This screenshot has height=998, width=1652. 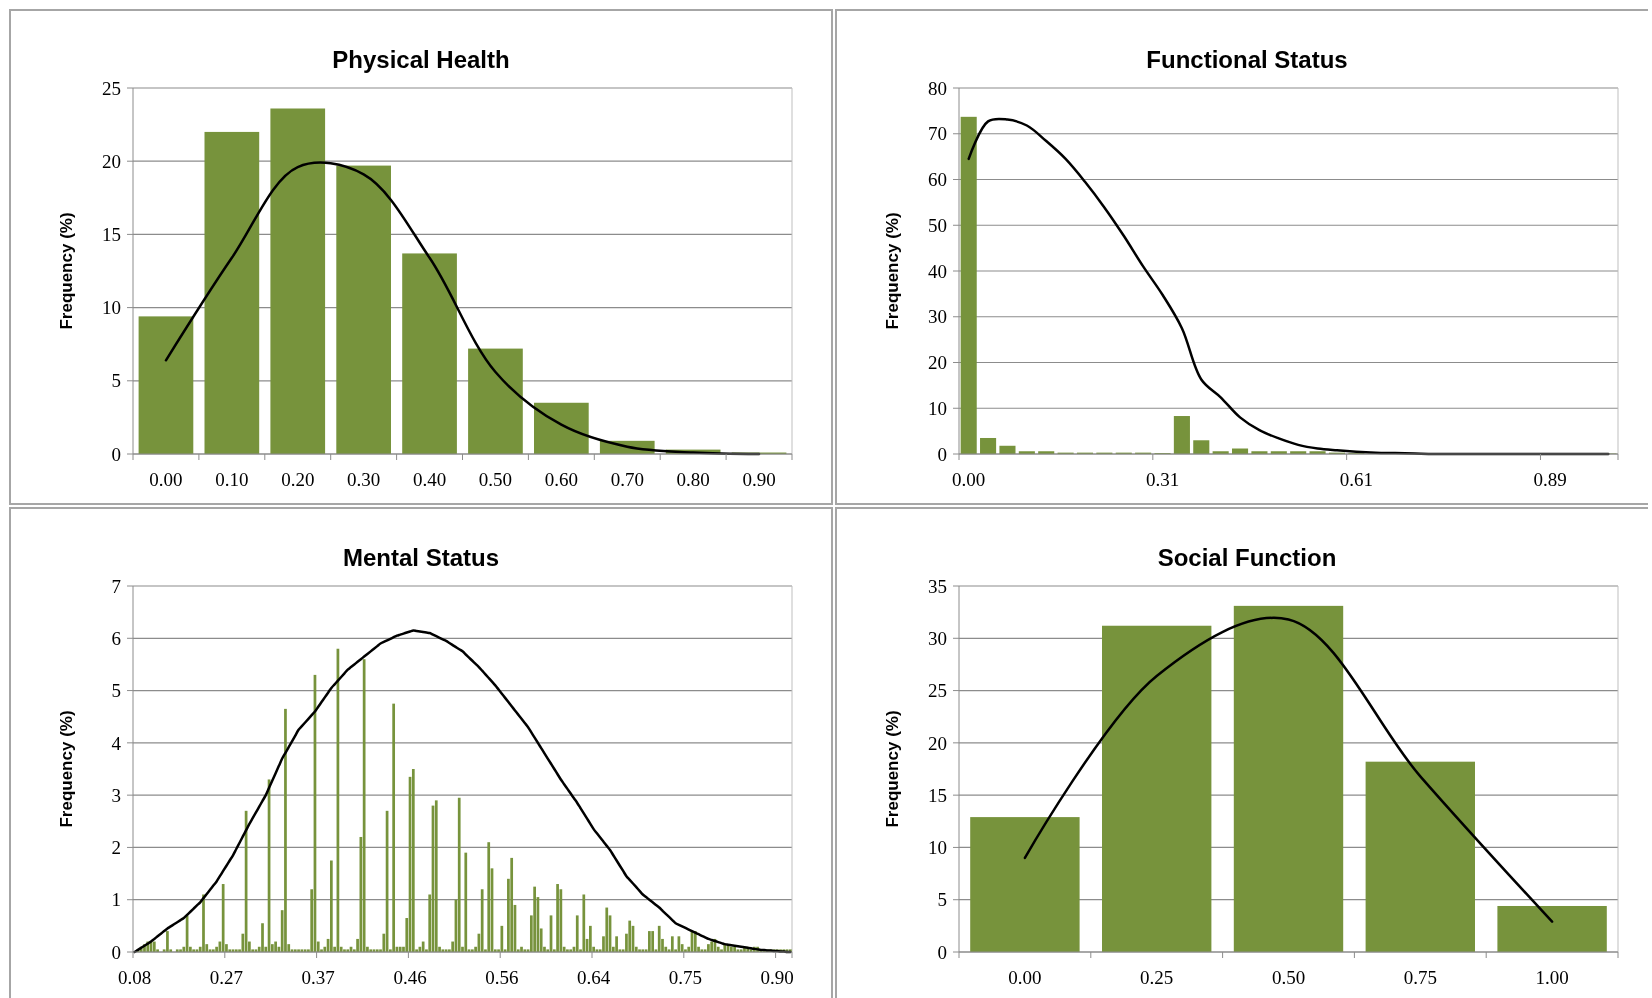 I want to click on x-tick-label: 0.46, so click(x=410, y=977).